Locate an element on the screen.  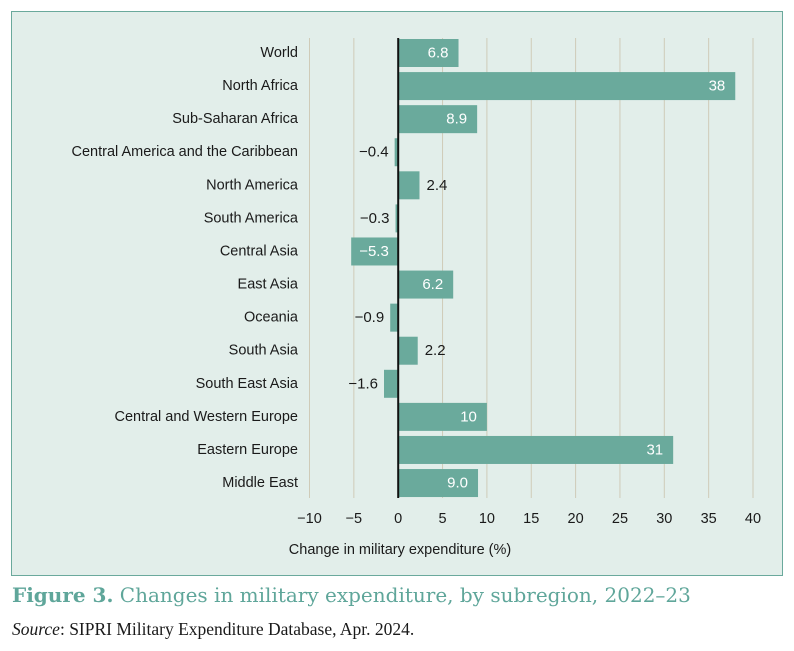
value-label: 6.8 is located at coordinates (438, 53).